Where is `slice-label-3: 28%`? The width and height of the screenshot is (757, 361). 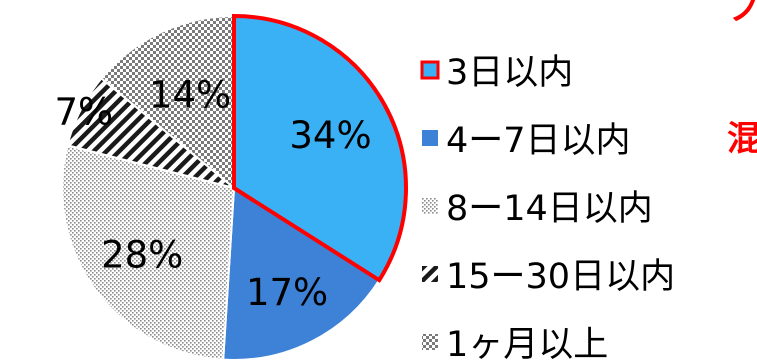 slice-label-3: 28% is located at coordinates (142, 255).